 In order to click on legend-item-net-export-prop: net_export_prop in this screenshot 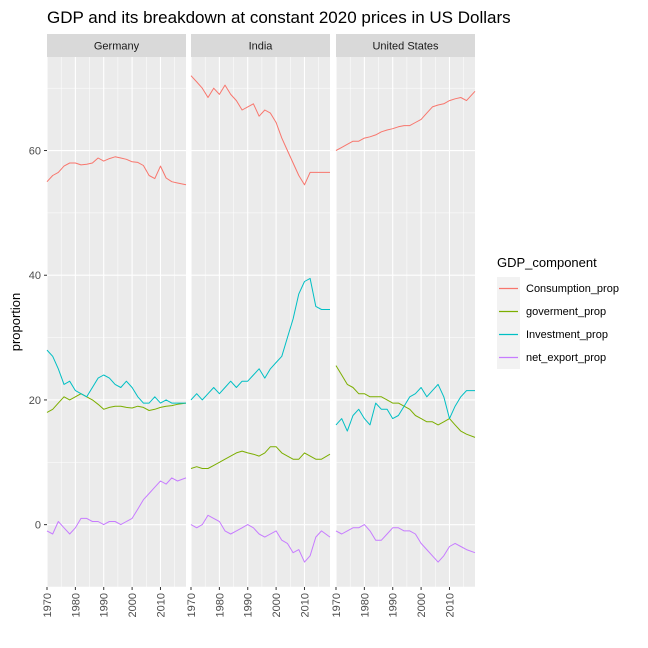, I will do `click(551, 357)`.